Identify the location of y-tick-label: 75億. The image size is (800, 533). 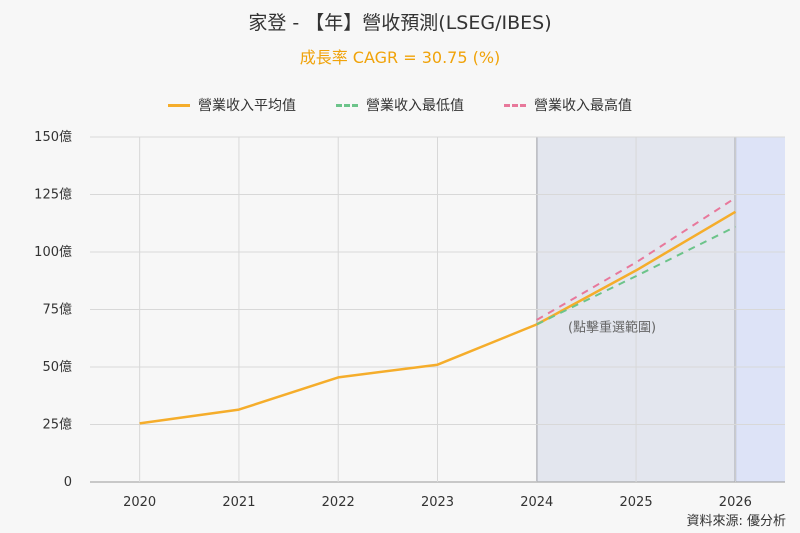
(57, 310).